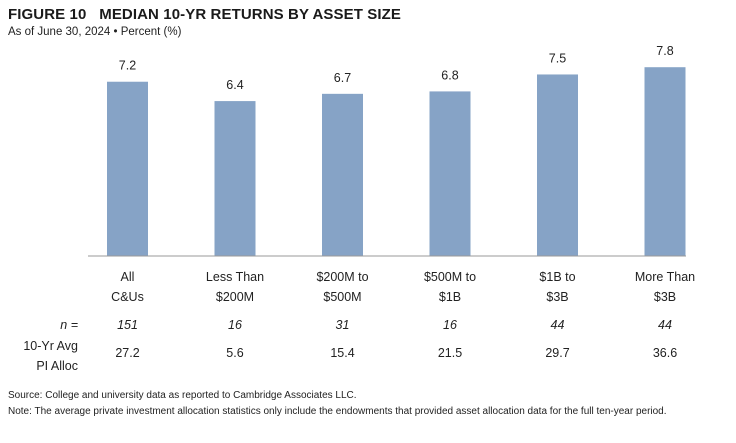 This screenshot has height=443, width=736. Describe the element at coordinates (665, 325) in the screenshot. I see `n-value-5: 44` at that location.